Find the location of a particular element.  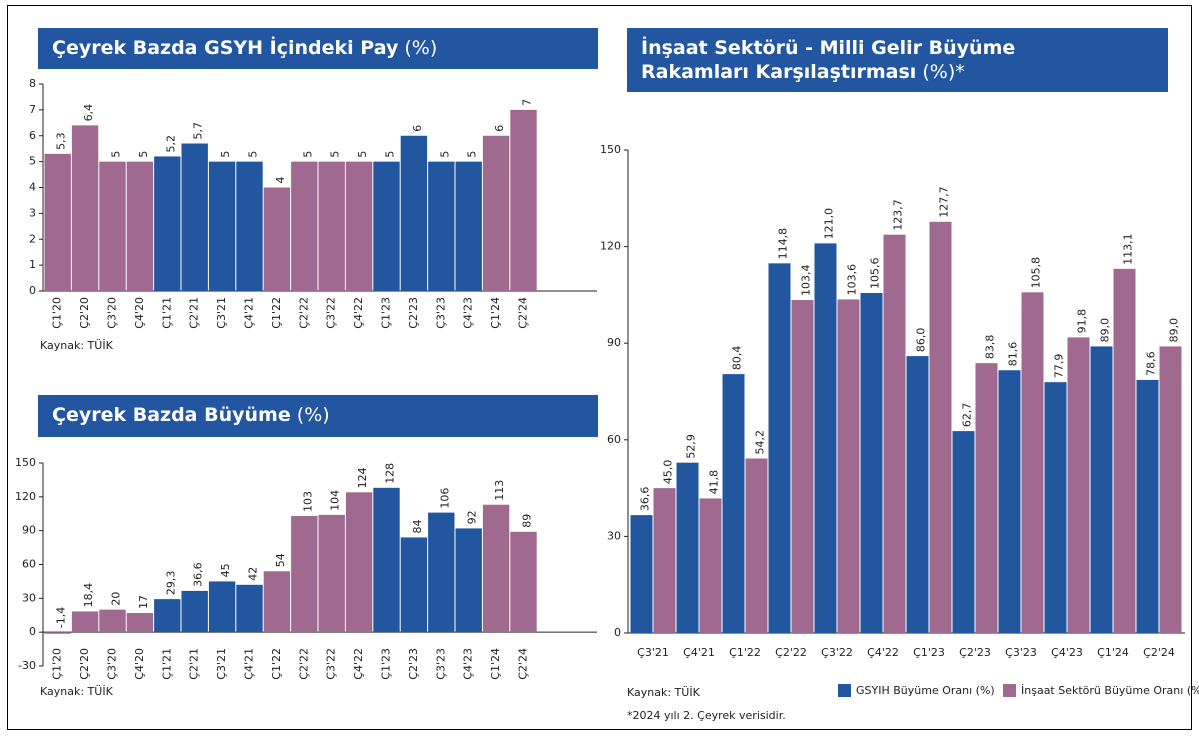

value-label: 89,0 is located at coordinates (1174, 330).